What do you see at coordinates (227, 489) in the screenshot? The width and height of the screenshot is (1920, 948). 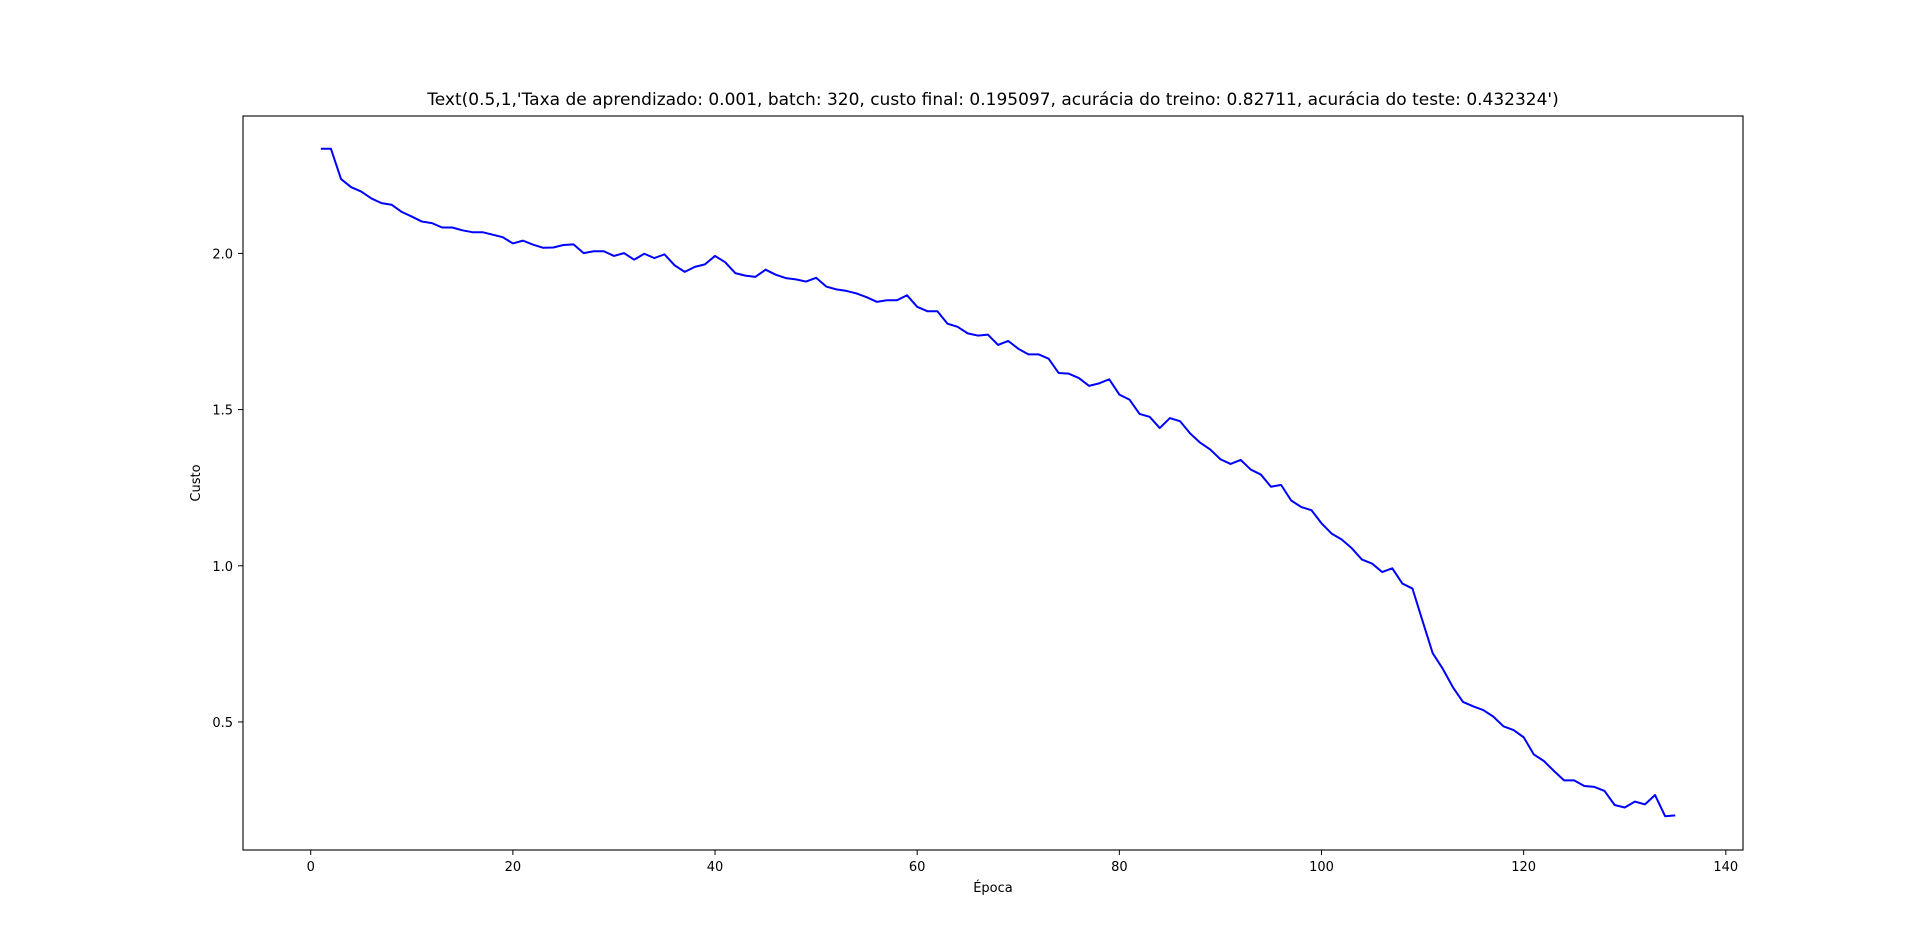 I see `y-axis: 0.5 1.0 1.5 2.0` at bounding box center [227, 489].